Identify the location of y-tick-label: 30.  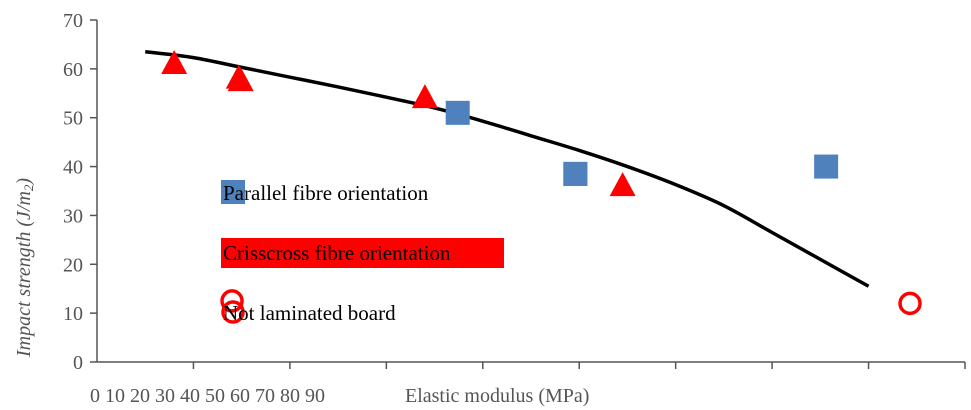
(73, 216).